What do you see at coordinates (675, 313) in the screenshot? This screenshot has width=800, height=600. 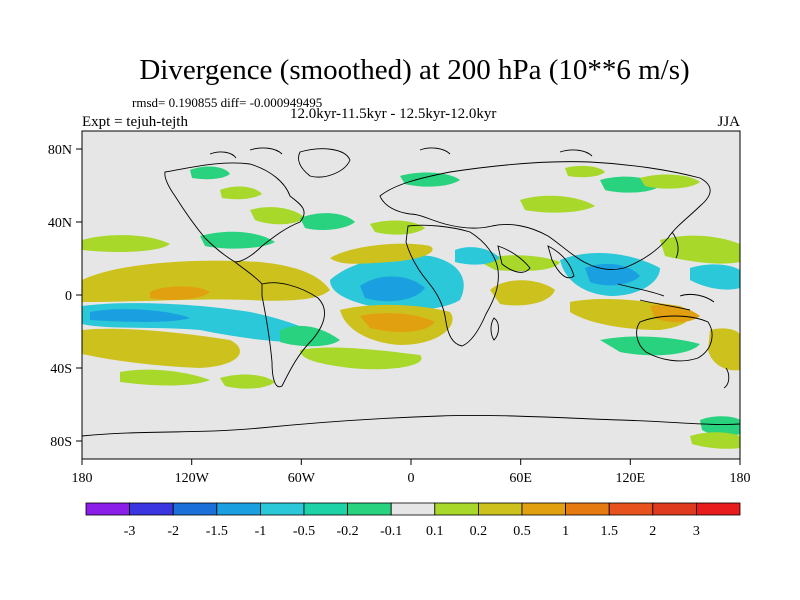 I see `indian-ocean-core` at bounding box center [675, 313].